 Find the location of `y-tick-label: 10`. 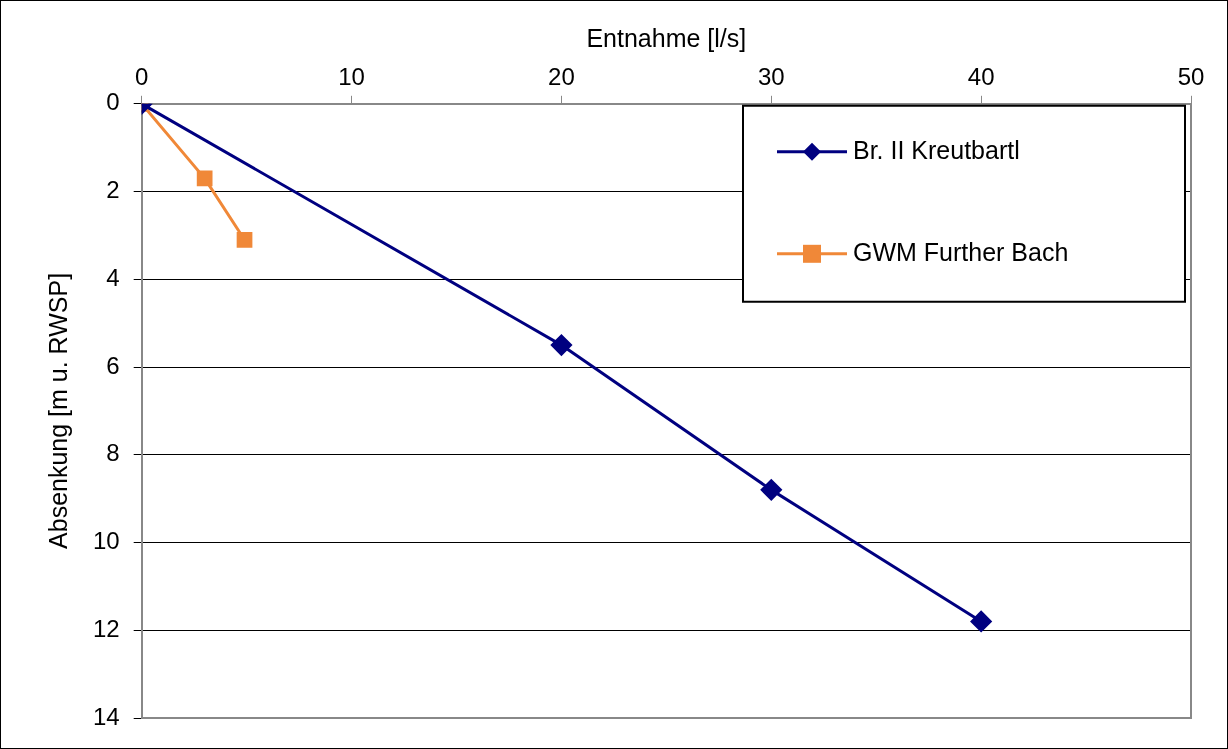

y-tick-label: 10 is located at coordinates (106, 541).